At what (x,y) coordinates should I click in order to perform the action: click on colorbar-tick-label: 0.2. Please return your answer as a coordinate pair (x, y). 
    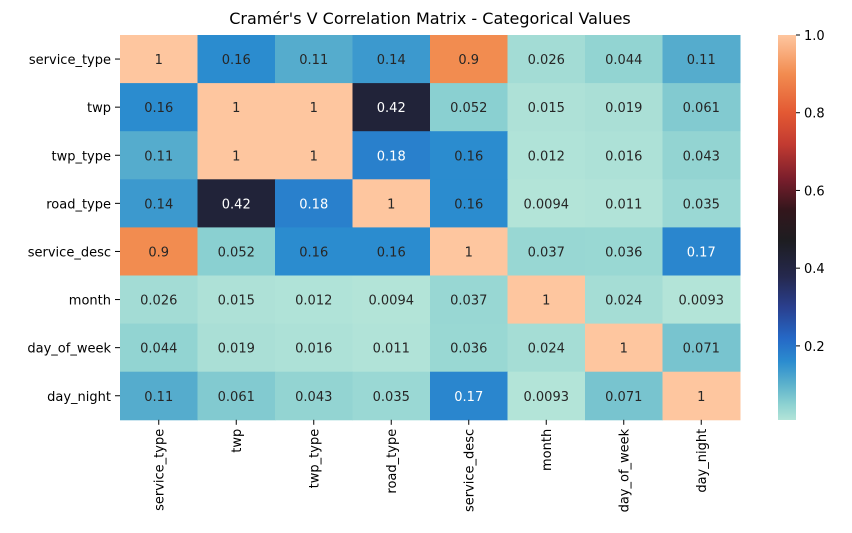
    Looking at the image, I should click on (814, 347).